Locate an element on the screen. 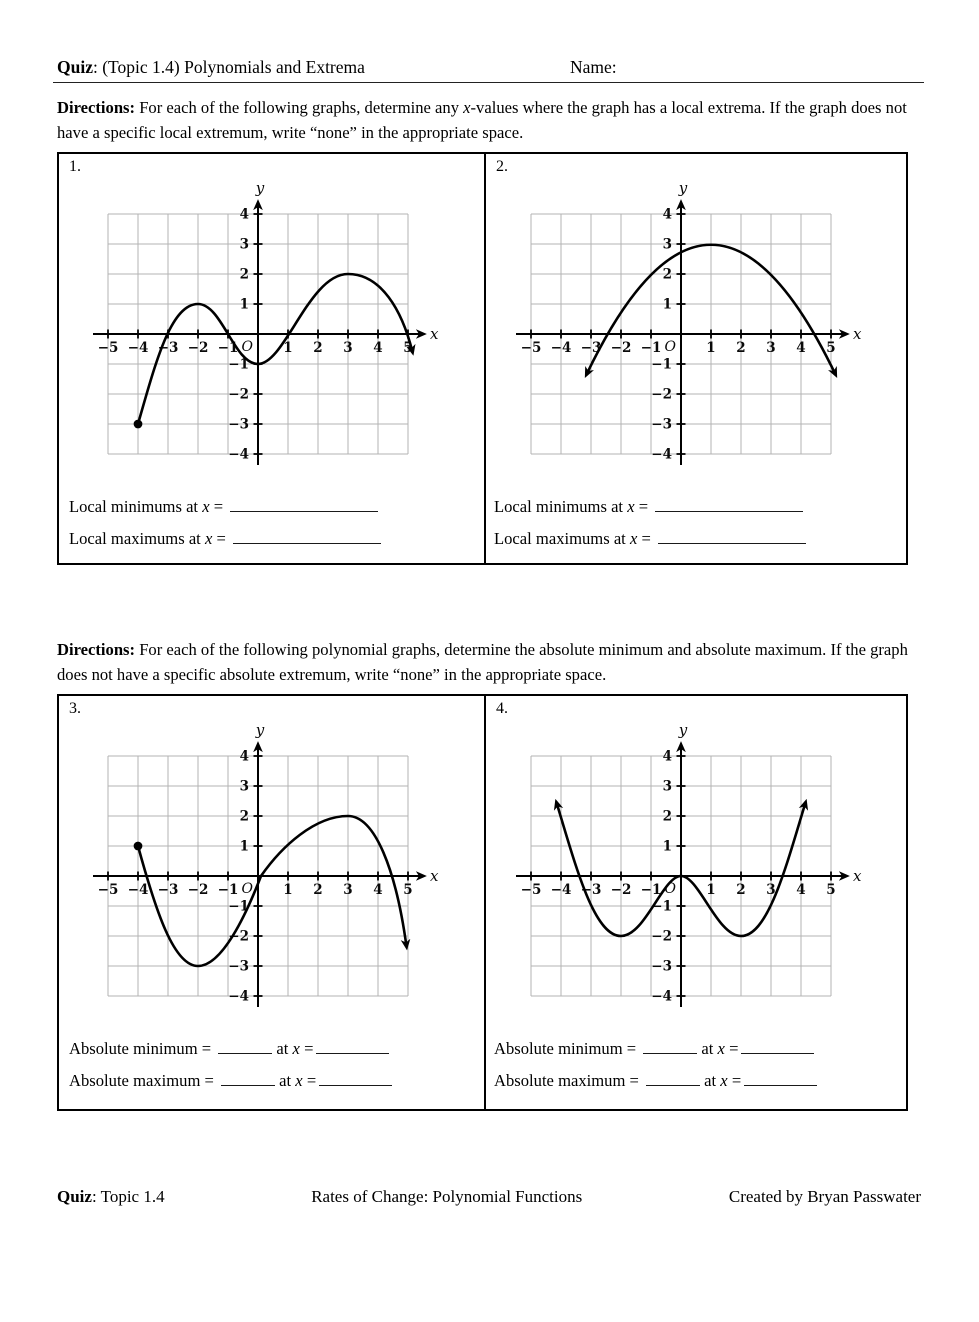  y-tick-label: −1 is located at coordinates (661, 365).